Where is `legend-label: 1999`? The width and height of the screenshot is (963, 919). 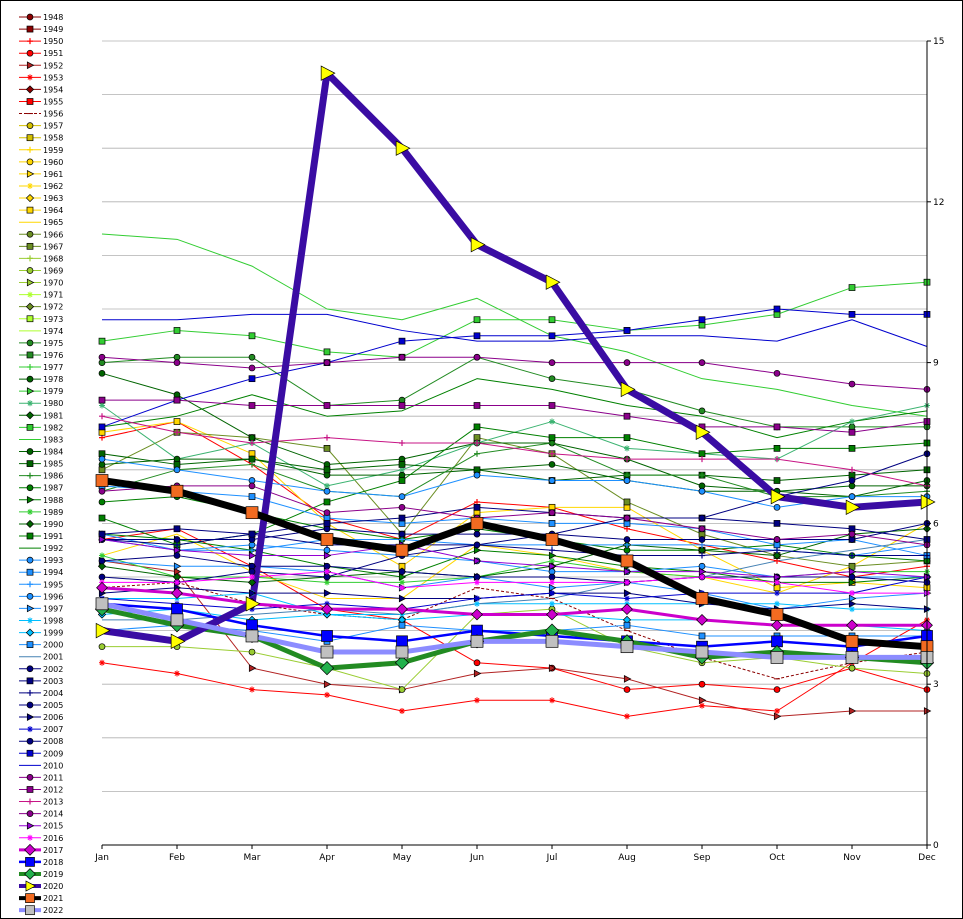 legend-label: 1999 is located at coordinates (53, 633).